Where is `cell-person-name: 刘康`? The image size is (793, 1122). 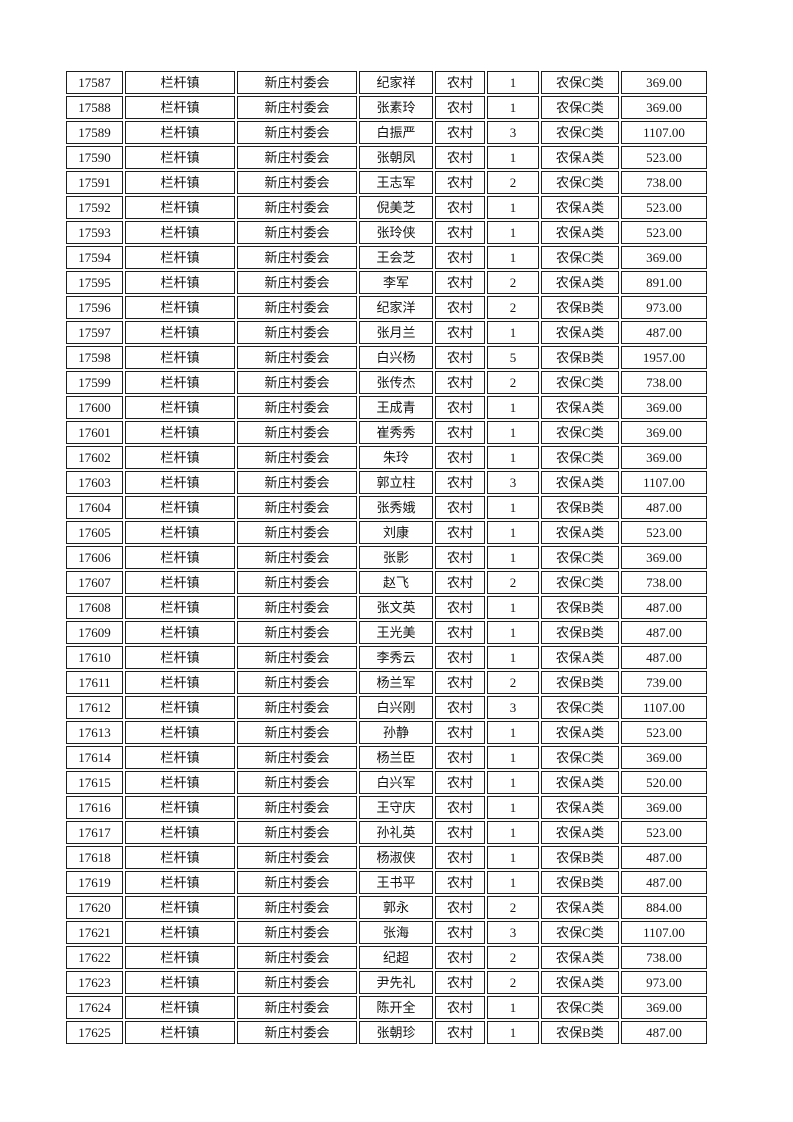 cell-person-name: 刘康 is located at coordinates (396, 532).